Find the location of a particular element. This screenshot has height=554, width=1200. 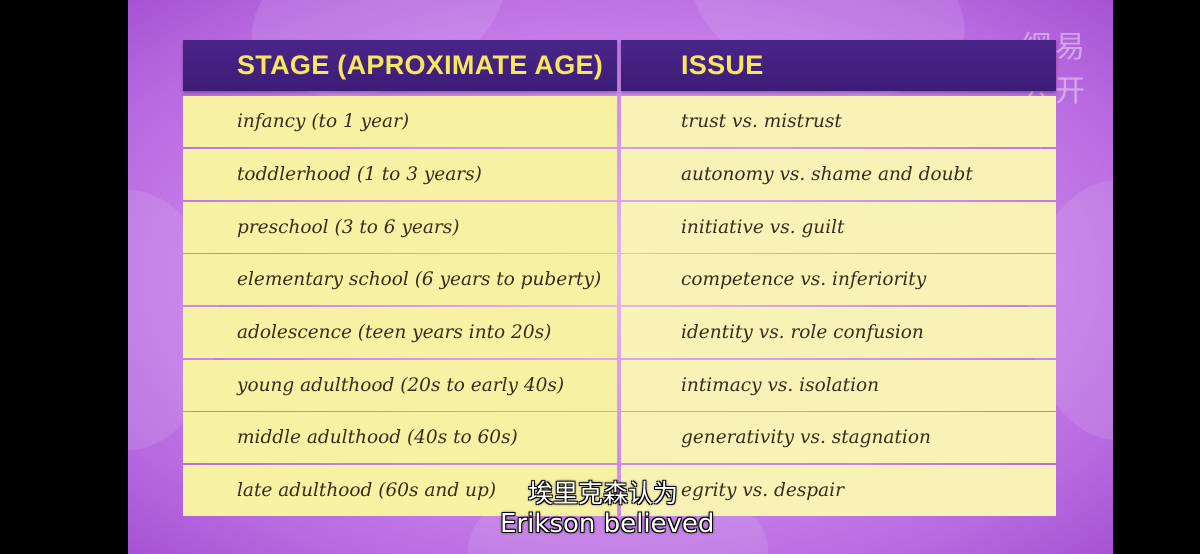

column-header-stage: STAGE (APROXIMATE AGE) is located at coordinates (400, 65).